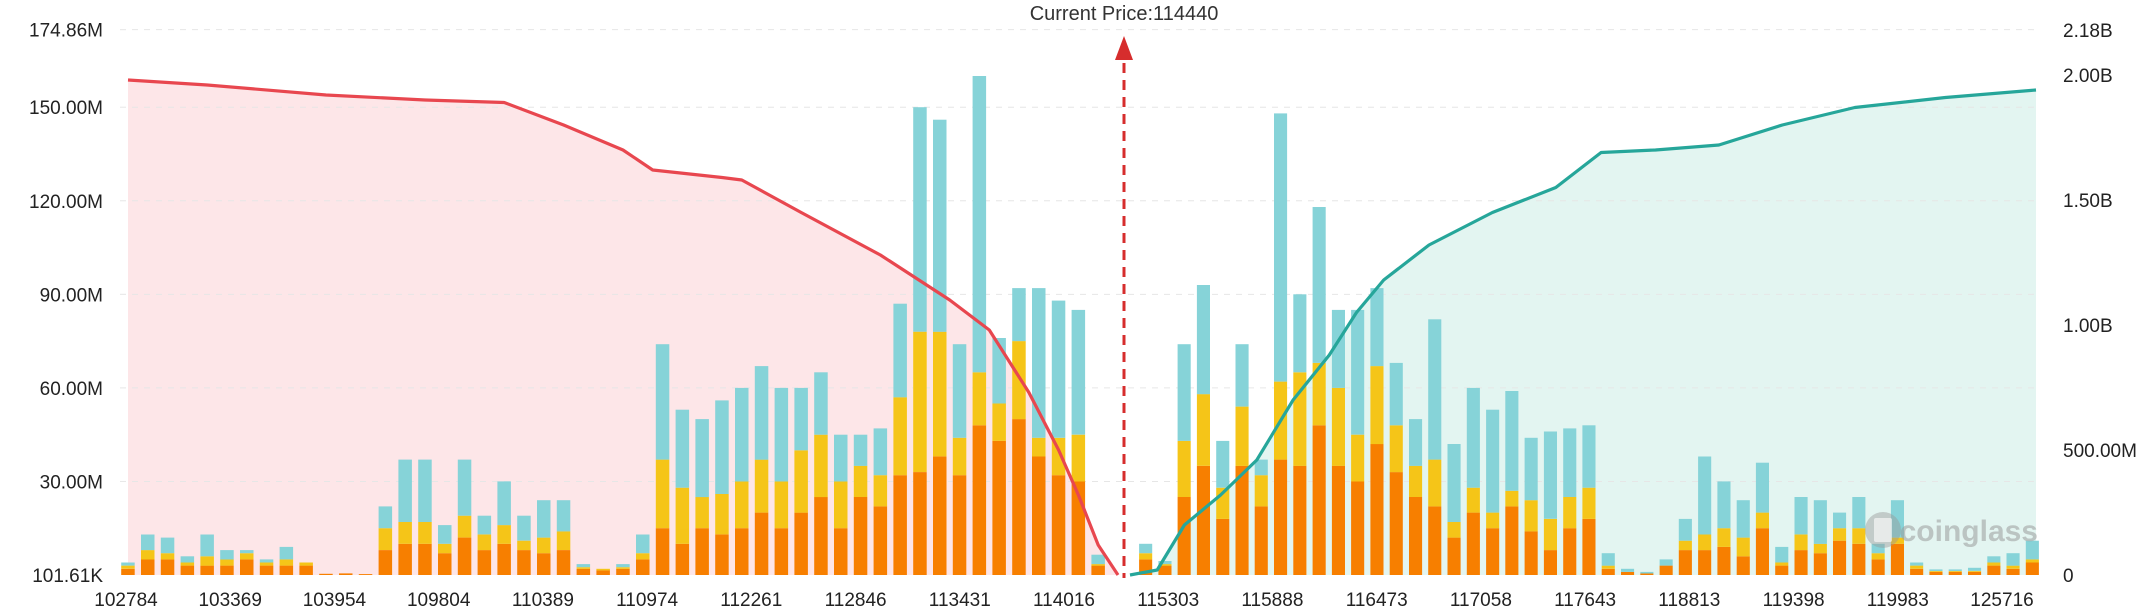 Image resolution: width=2152 pixels, height=612 pixels. Describe the element at coordinates (71, 389) in the screenshot. I see `left-tick-label: 60.00M` at that location.